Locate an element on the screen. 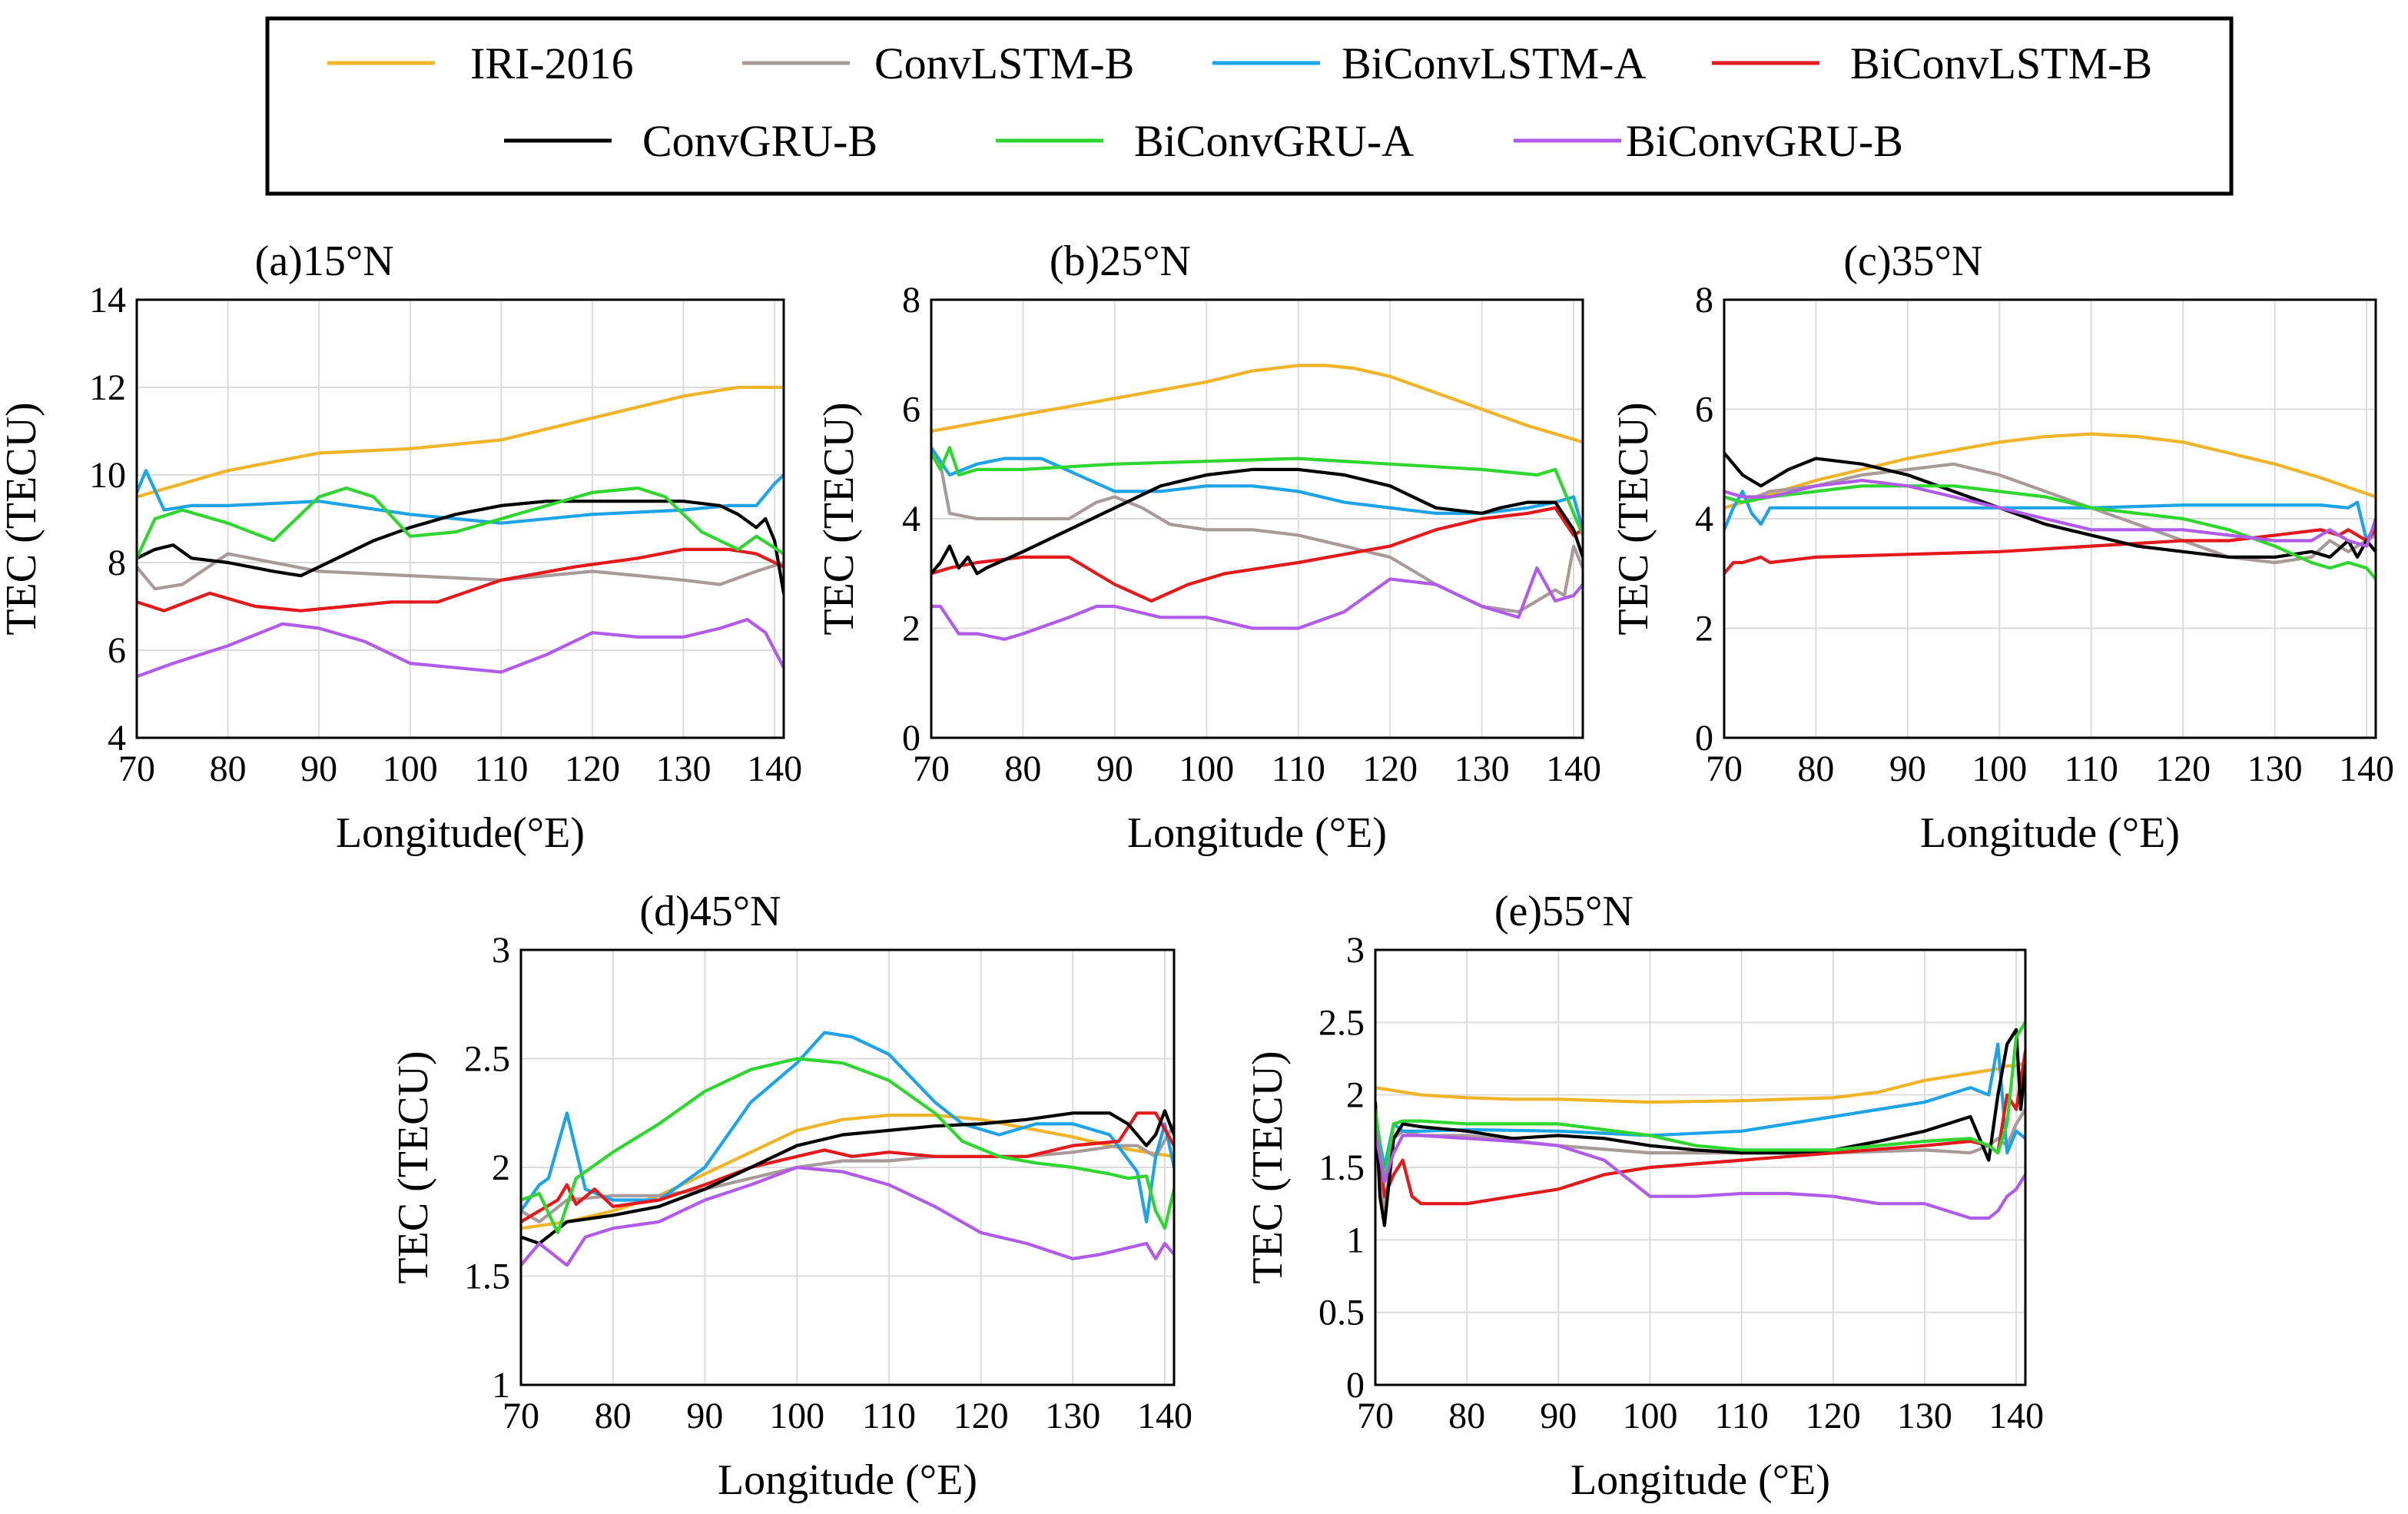 This screenshot has width=2408, height=1514. y-tick-label: 14 is located at coordinates (108, 300).